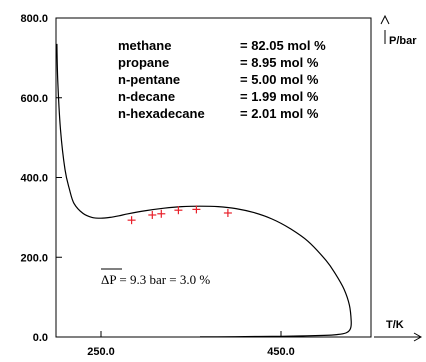  I want to click on component-value: = 8.95 mol %, so click(279, 62).